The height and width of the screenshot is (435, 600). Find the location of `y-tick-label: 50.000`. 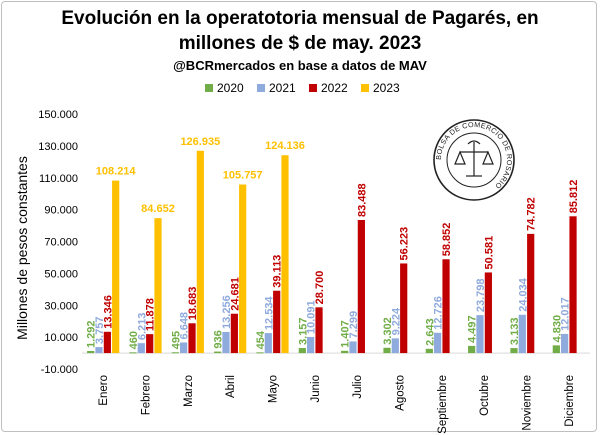

y-tick-label: 50.000 is located at coordinates (61, 274).